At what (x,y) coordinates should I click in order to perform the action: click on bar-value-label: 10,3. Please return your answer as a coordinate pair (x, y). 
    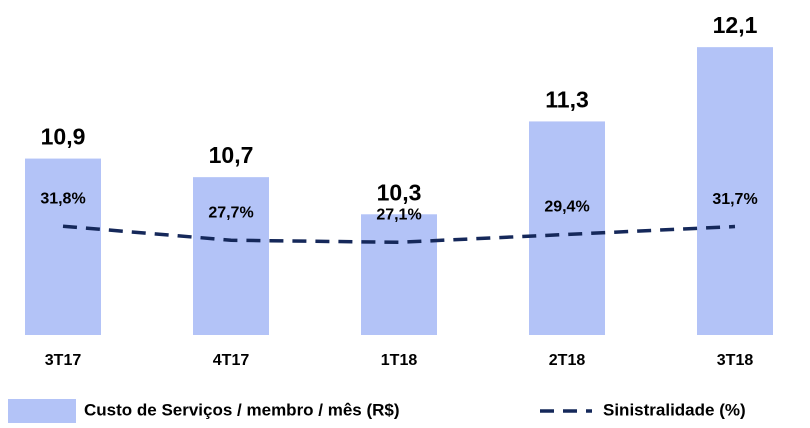
    Looking at the image, I should click on (399, 192).